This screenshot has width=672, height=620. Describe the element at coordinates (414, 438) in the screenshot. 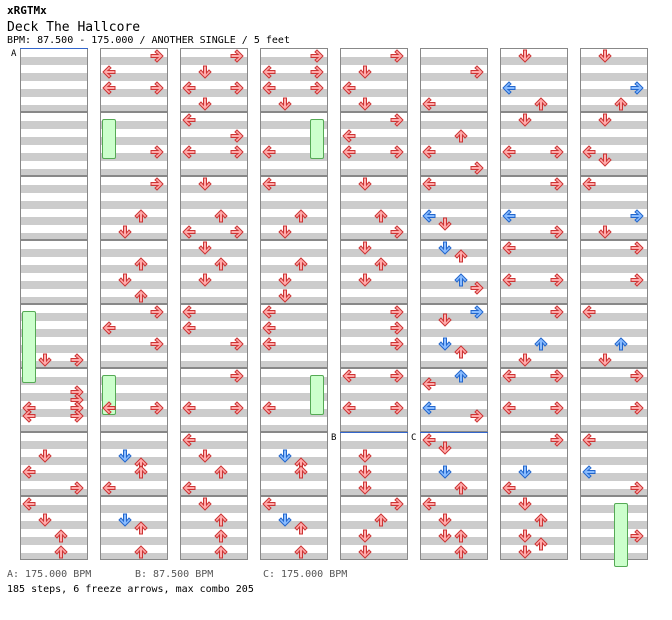

I see `bpm-change-label: C` at that location.